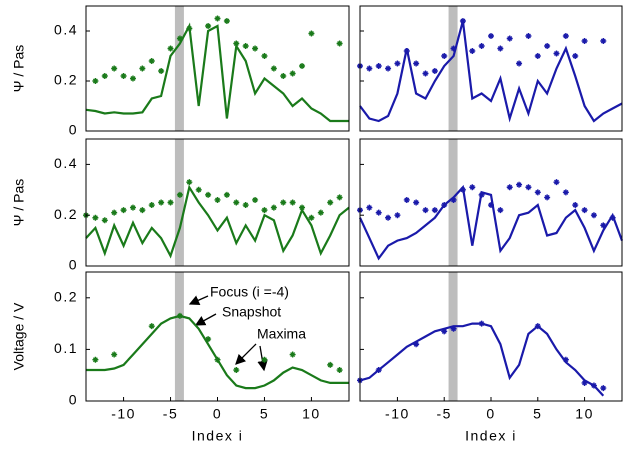 The height and width of the screenshot is (452, 624). I want to click on annotation: Snapshot, so click(251, 312).